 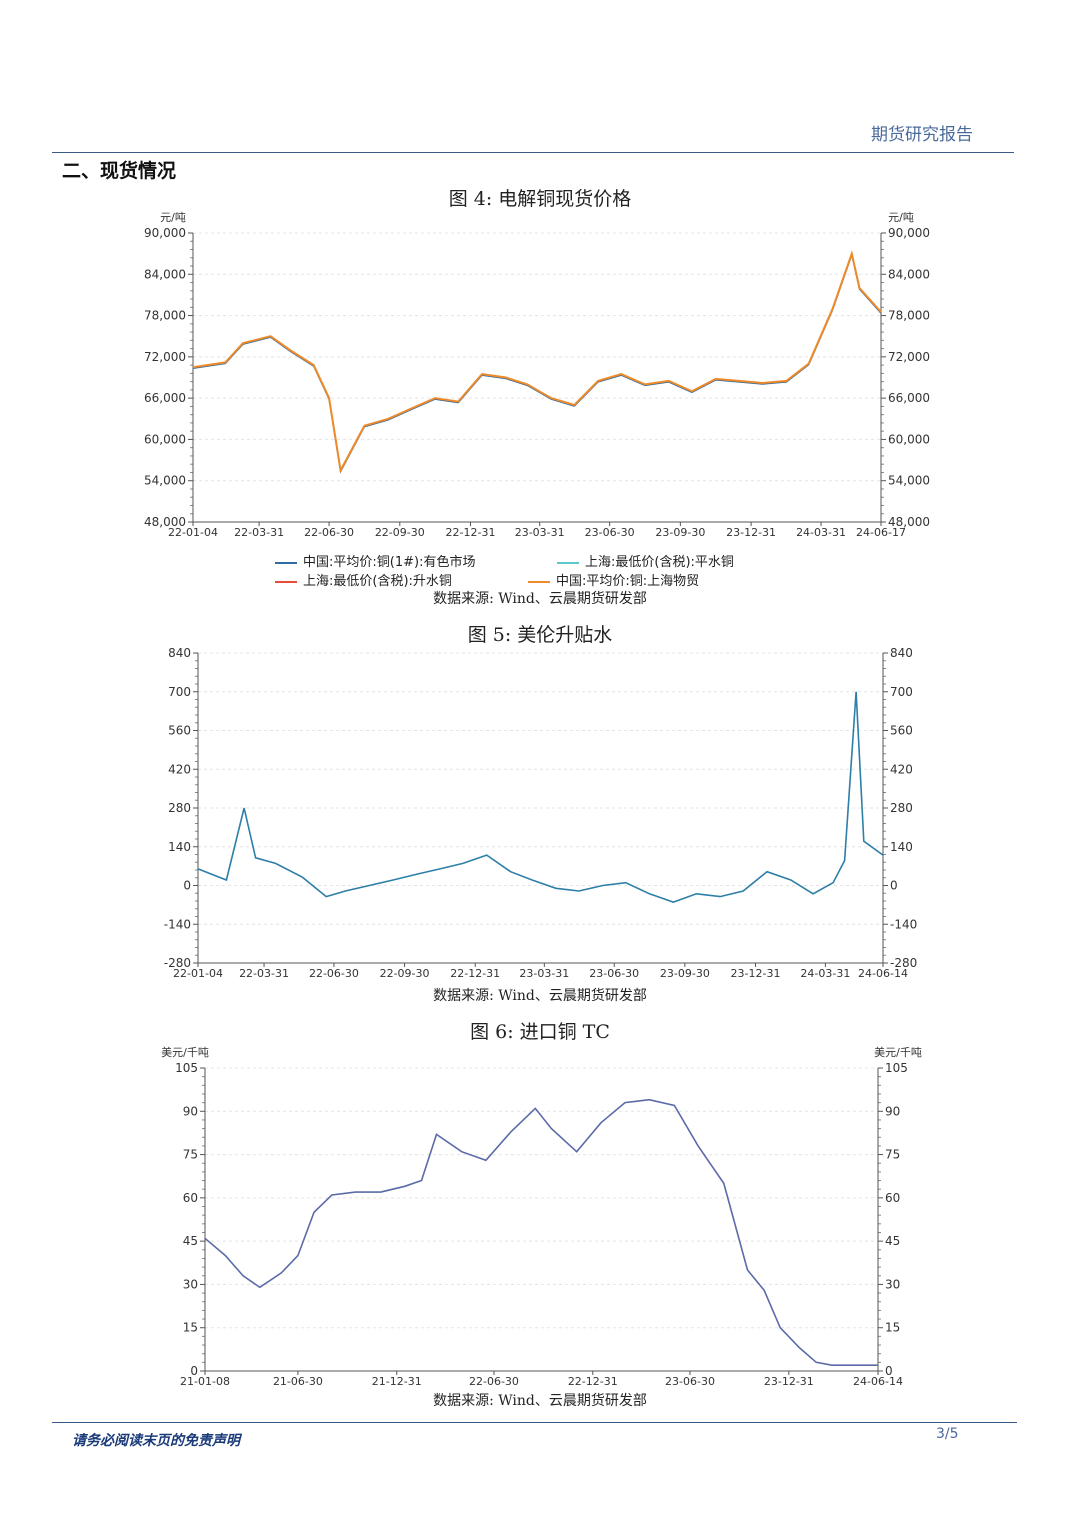 What do you see at coordinates (533, 152) in the screenshot?
I see `header-divider` at bounding box center [533, 152].